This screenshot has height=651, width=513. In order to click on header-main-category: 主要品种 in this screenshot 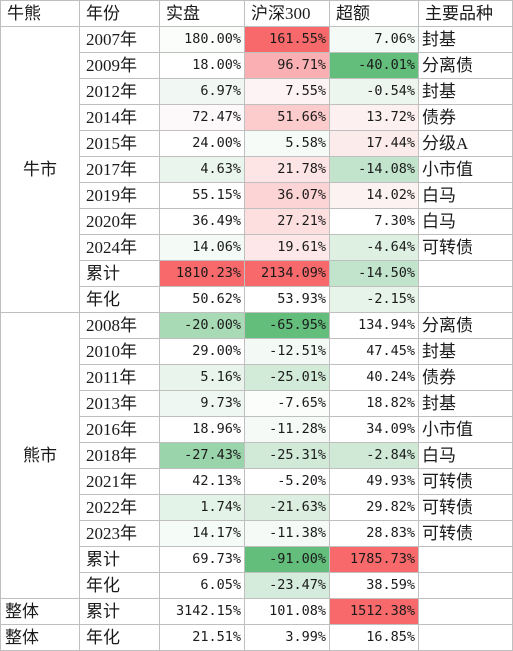, I will do `click(465, 13)`.